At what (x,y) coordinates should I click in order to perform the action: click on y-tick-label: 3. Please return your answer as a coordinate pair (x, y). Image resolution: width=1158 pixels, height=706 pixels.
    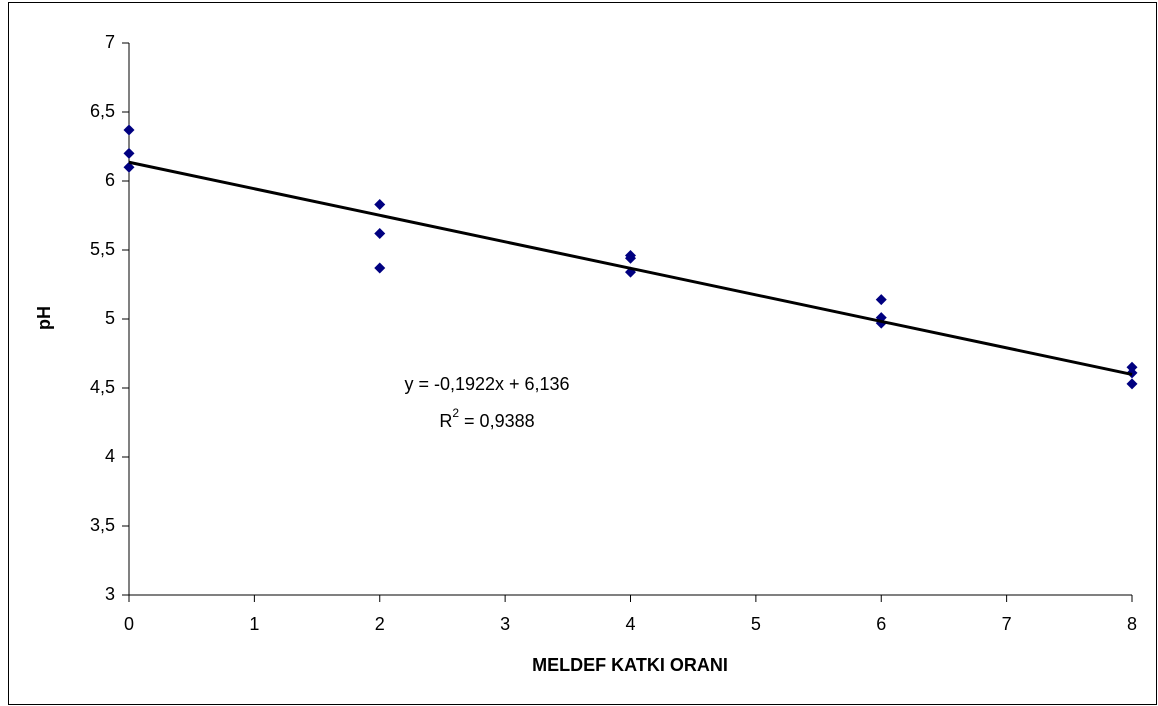
    Looking at the image, I should click on (110, 594).